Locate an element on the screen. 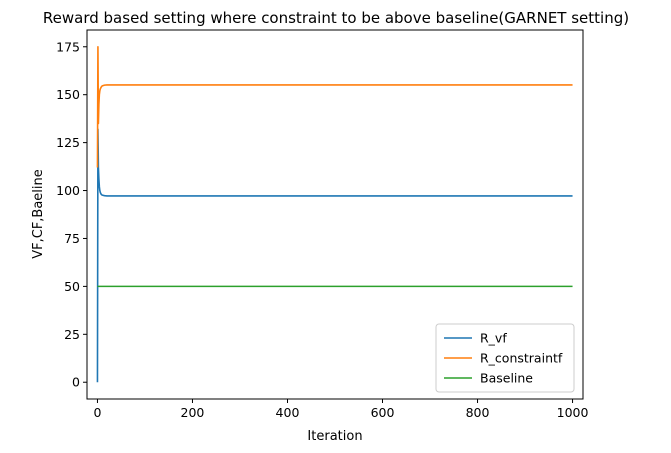 This screenshot has width=671, height=453. legend-box is located at coordinates (505, 358).